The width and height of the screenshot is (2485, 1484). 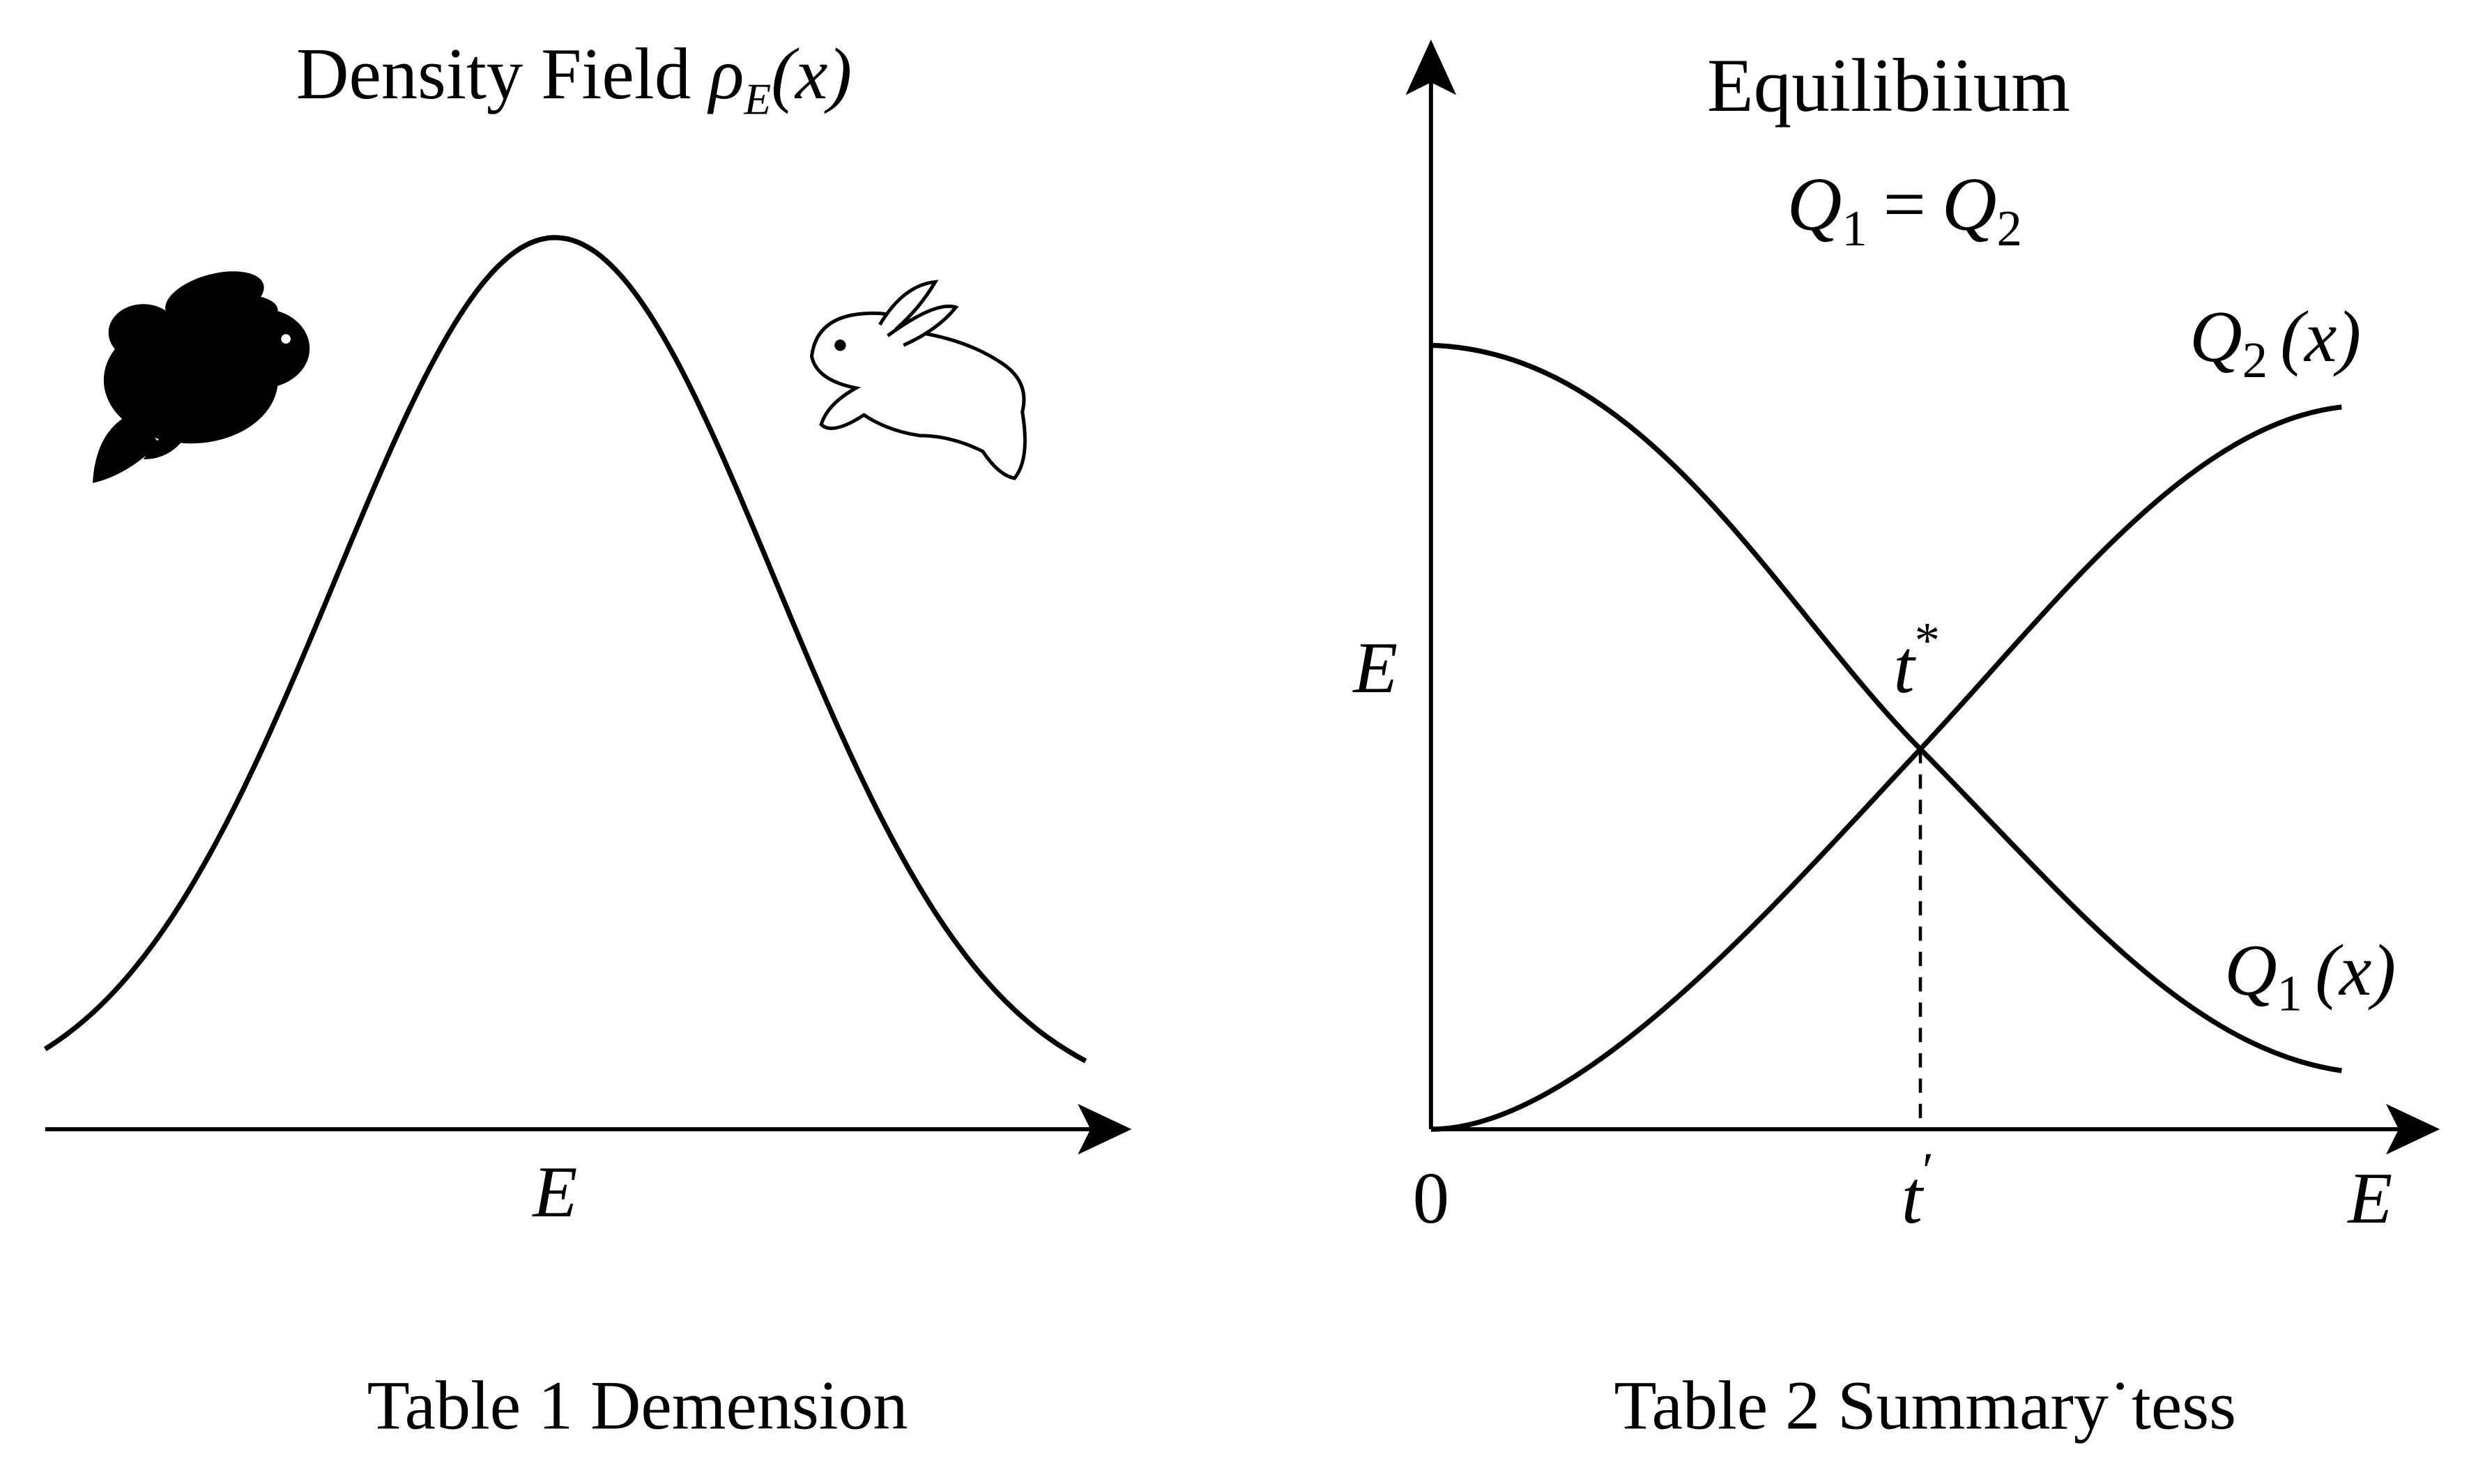 I want to click on equation: Q1 = Q2, so click(x=1904, y=209).